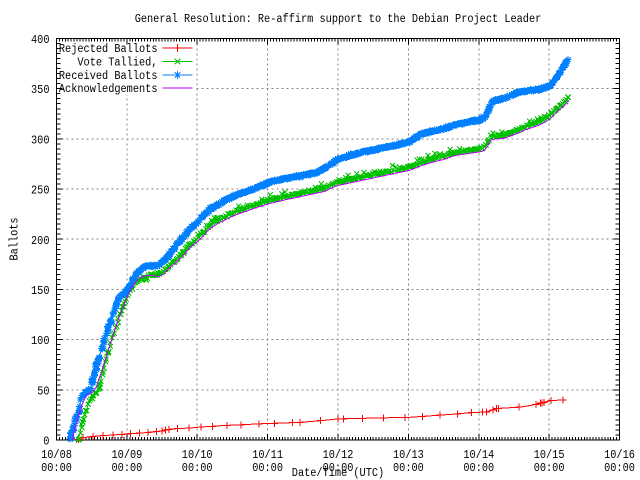 This screenshot has width=640, height=480. What do you see at coordinates (549, 455) in the screenshot?
I see `svg-text: 10/15` at bounding box center [549, 455].